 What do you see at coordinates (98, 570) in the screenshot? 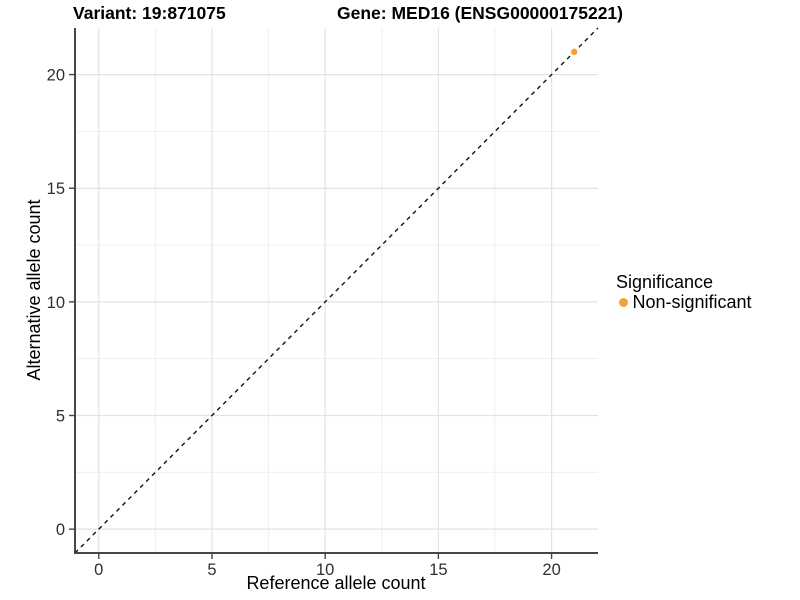
I see `x-tick-label: 0` at bounding box center [98, 570].